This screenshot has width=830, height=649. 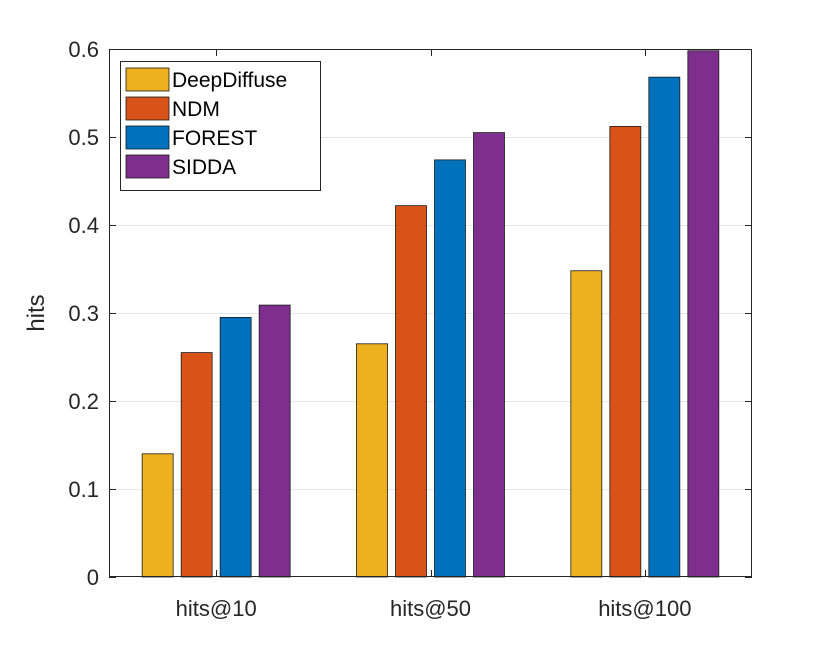 I want to click on legend-swatch-sidda, so click(x=147, y=166).